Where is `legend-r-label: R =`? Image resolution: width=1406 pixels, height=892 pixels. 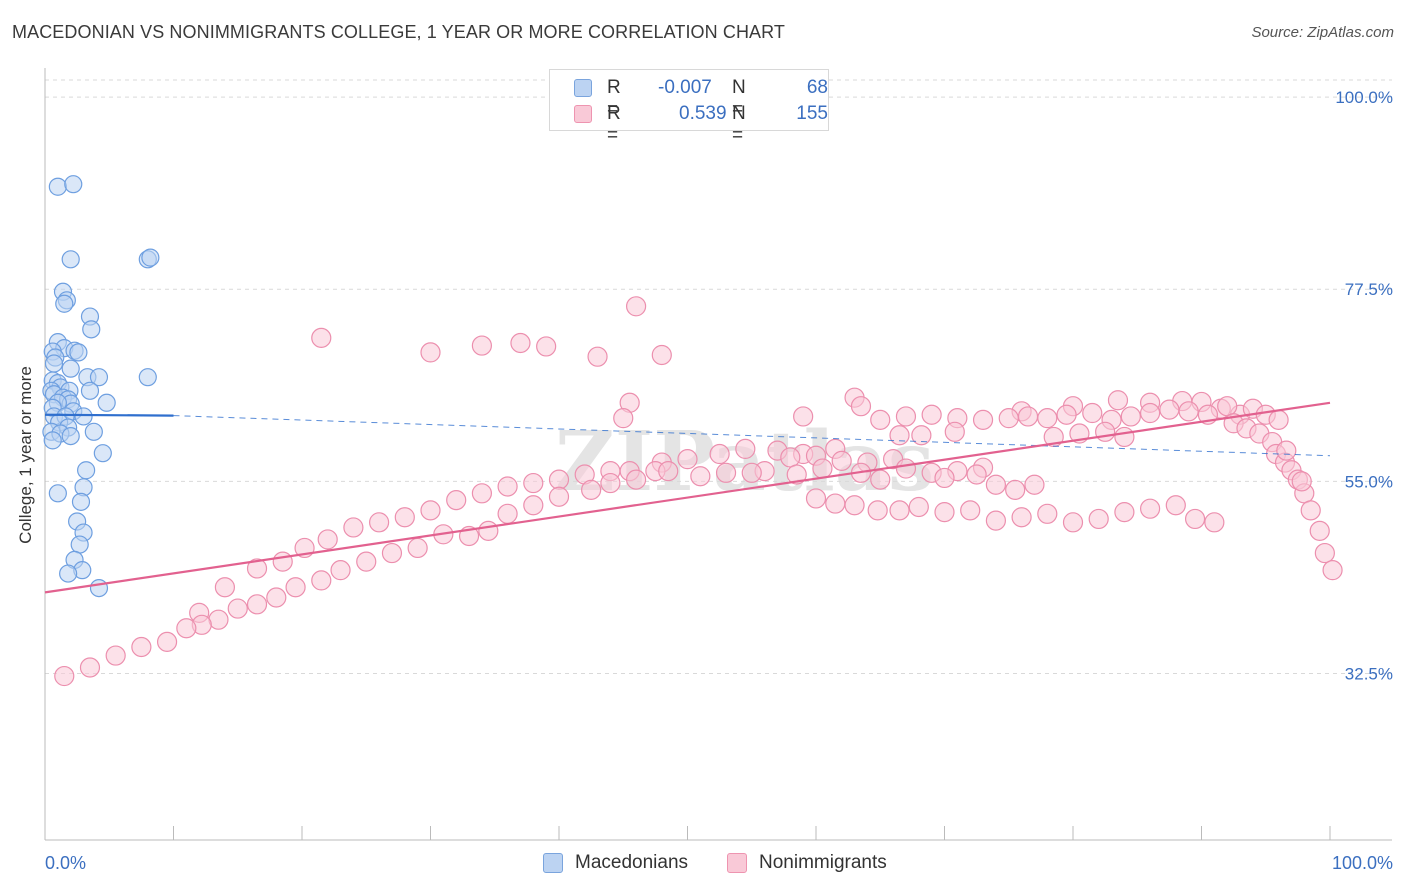 legend-r-label: R = is located at coordinates (614, 124).